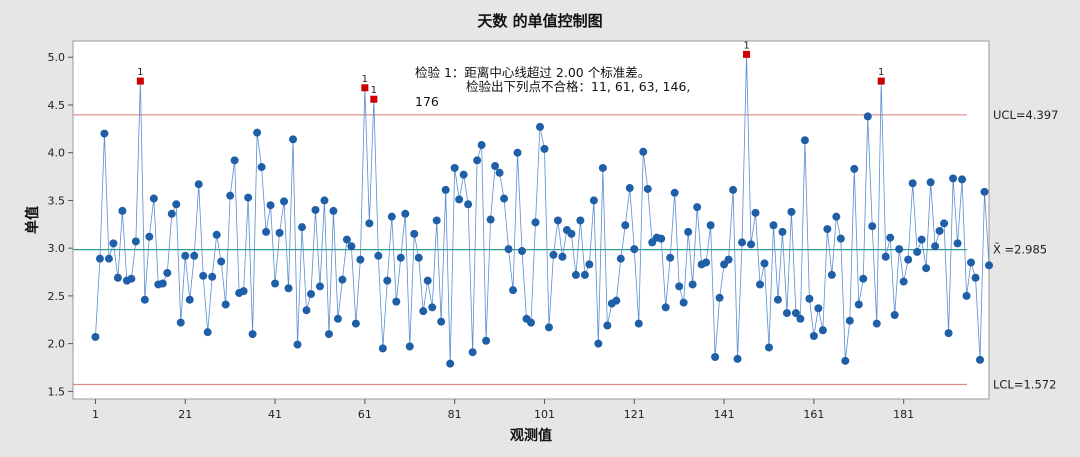 The image size is (1080, 457). Describe the element at coordinates (634, 414) in the screenshot. I see `x-tick-label: 121` at that location.